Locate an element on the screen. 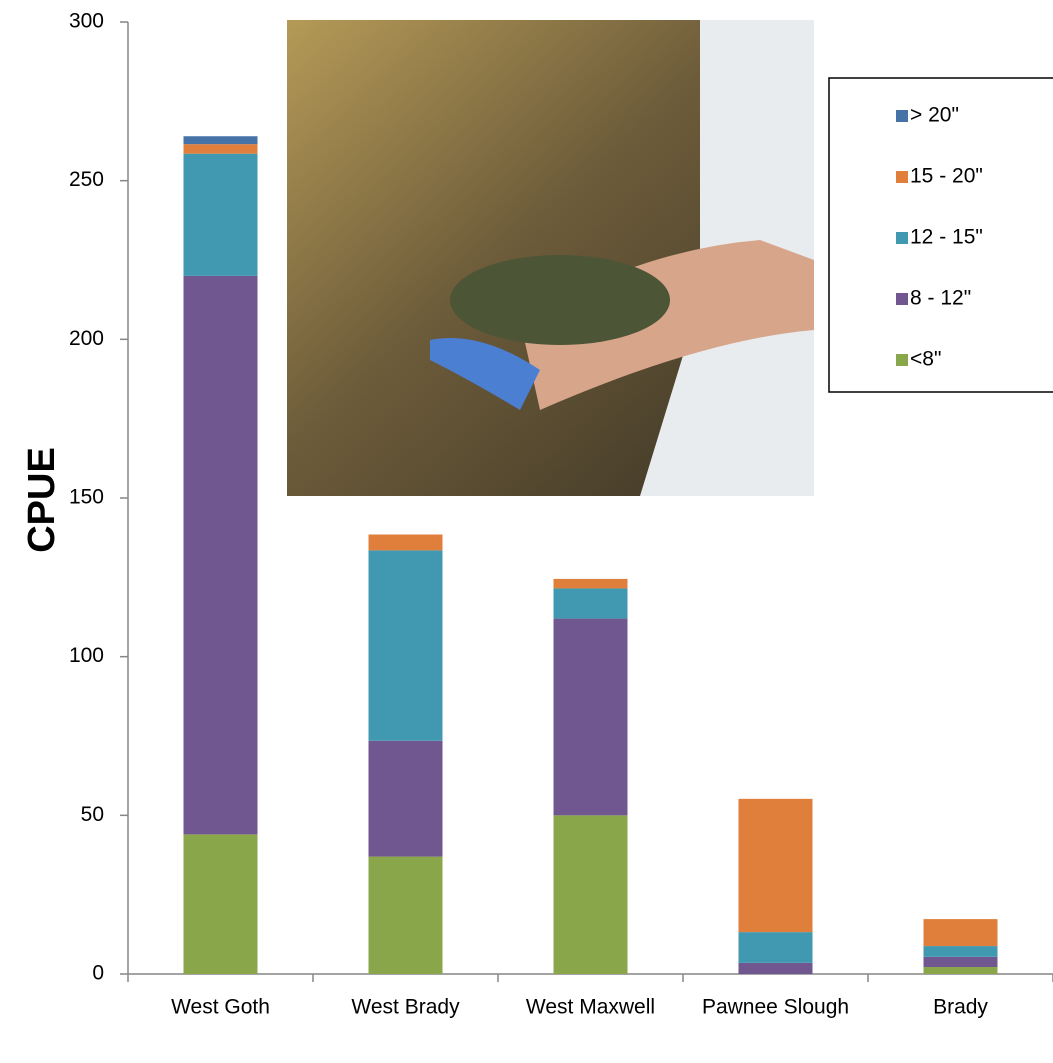 Image resolution: width=1053 pixels, height=1063 pixels. y-tick-label: 200 is located at coordinates (86, 338).